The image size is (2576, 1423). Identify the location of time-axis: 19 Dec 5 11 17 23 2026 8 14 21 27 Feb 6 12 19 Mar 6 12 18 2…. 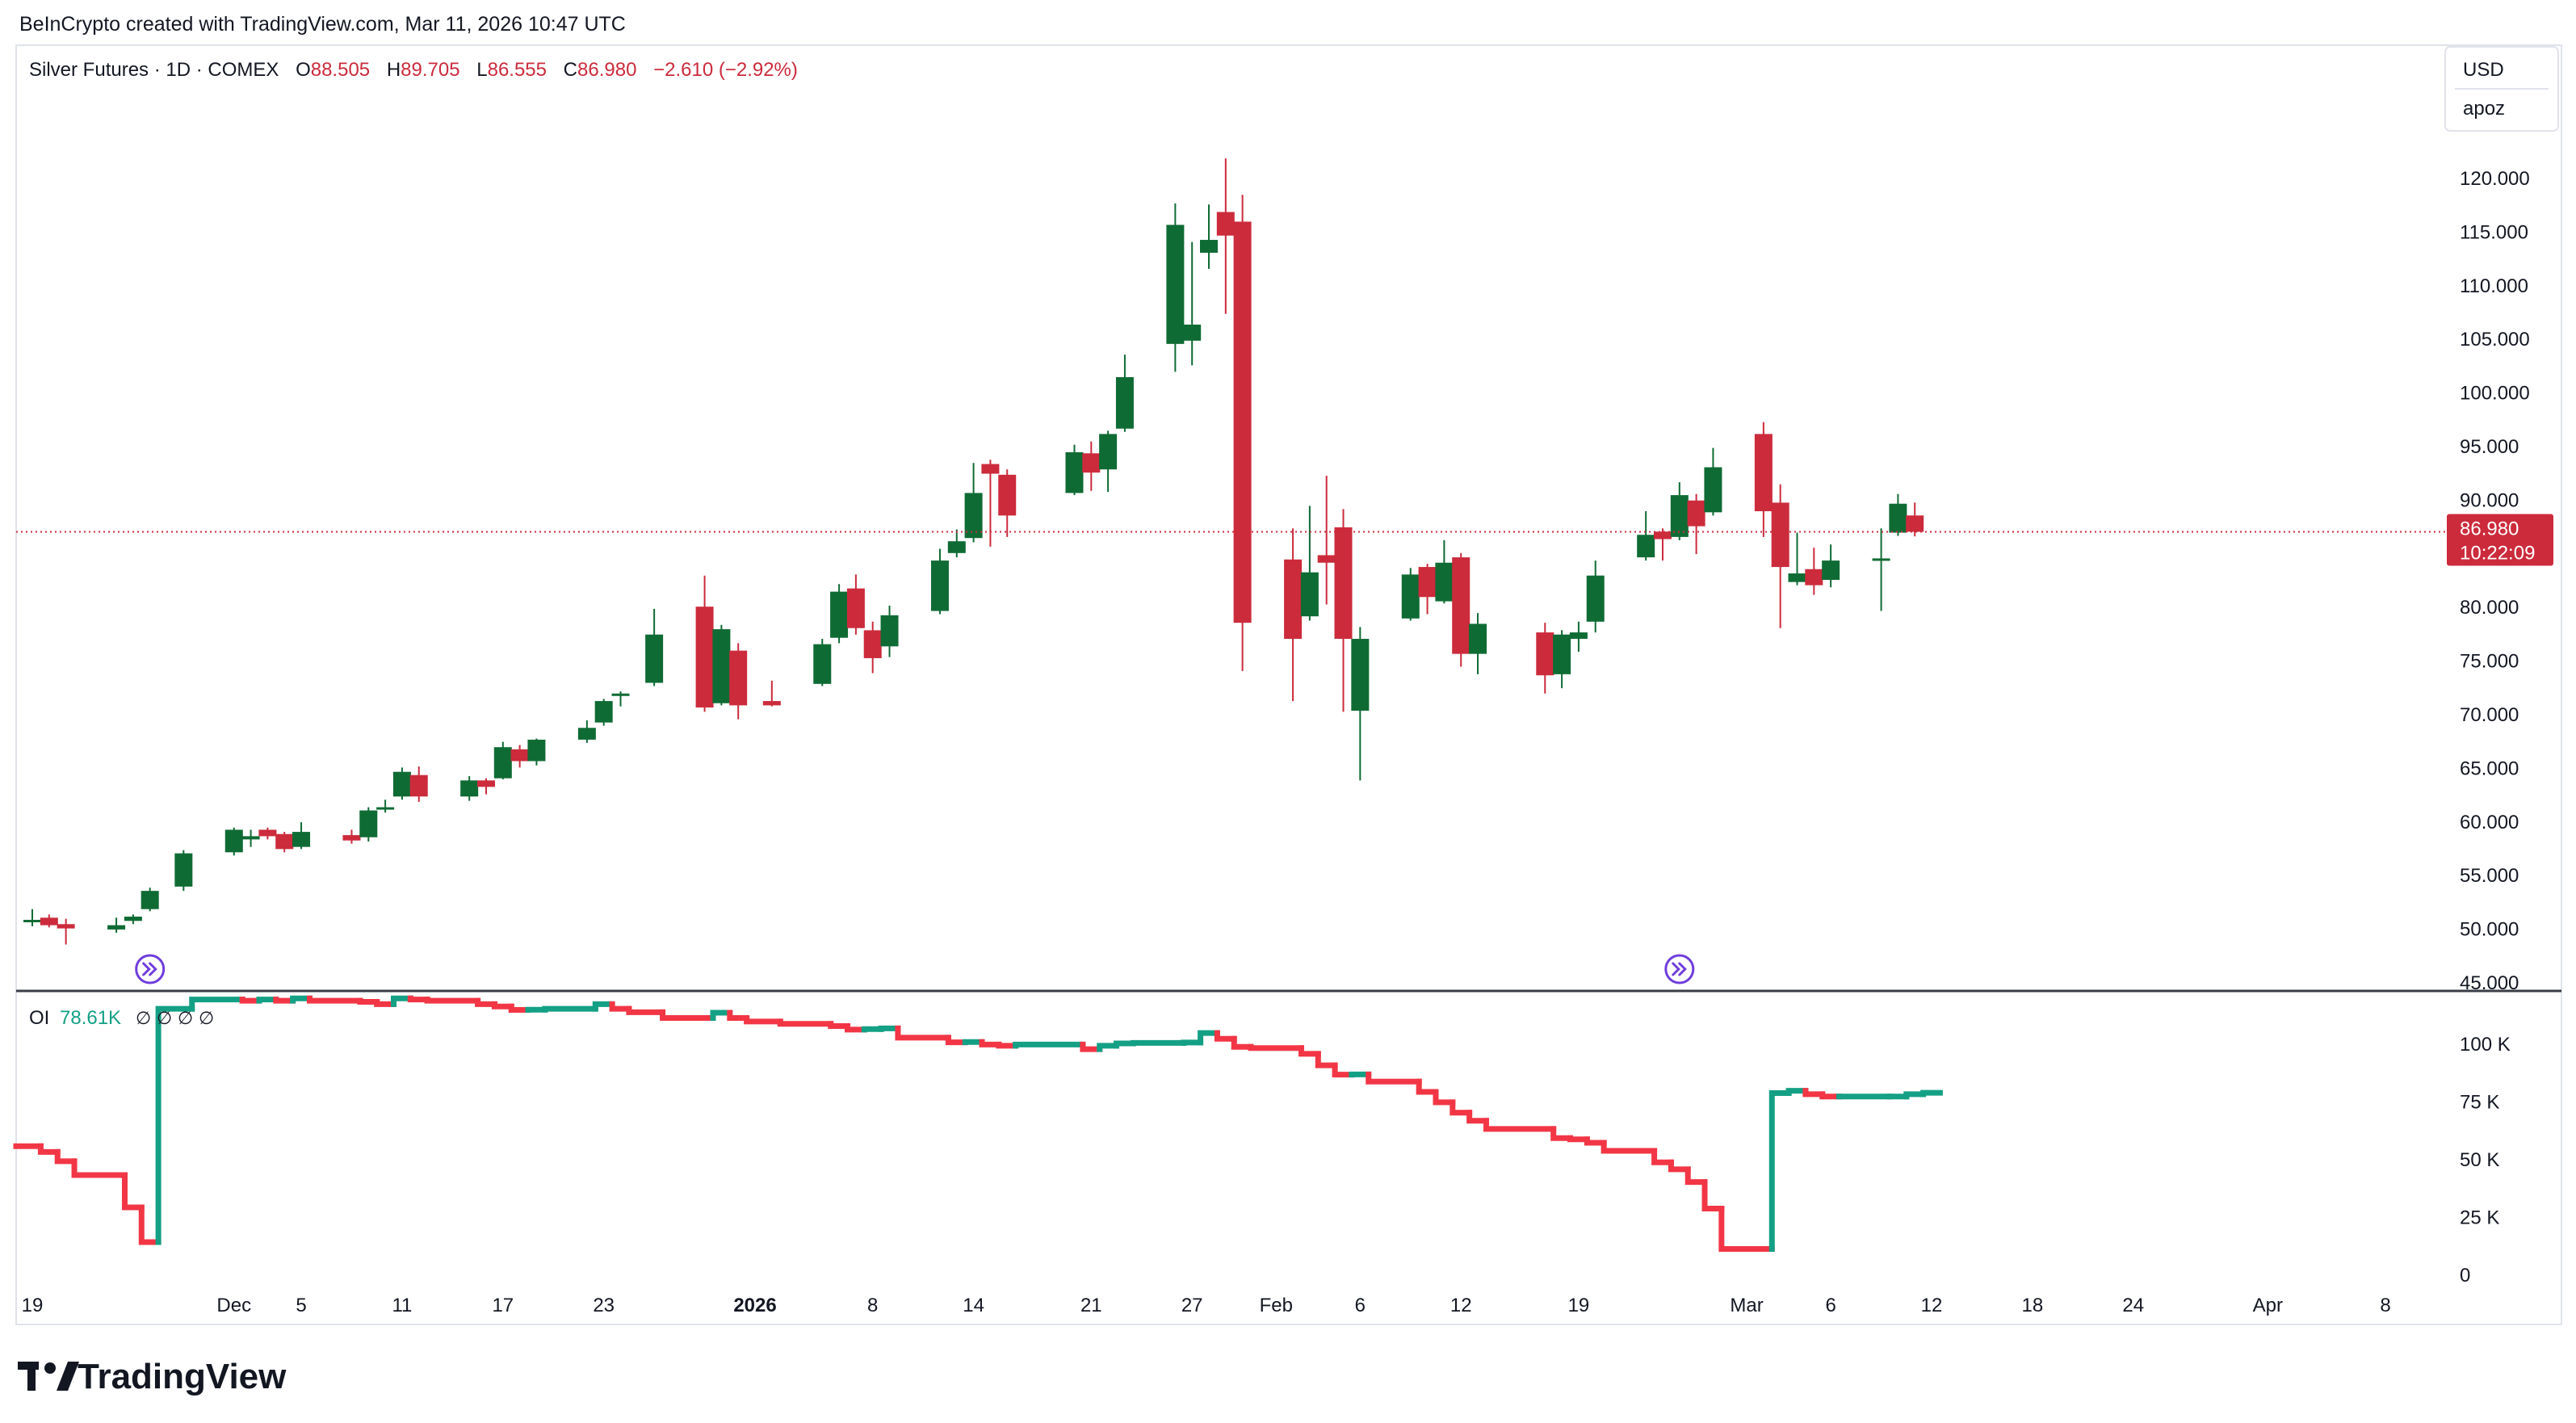
(1206, 1305).